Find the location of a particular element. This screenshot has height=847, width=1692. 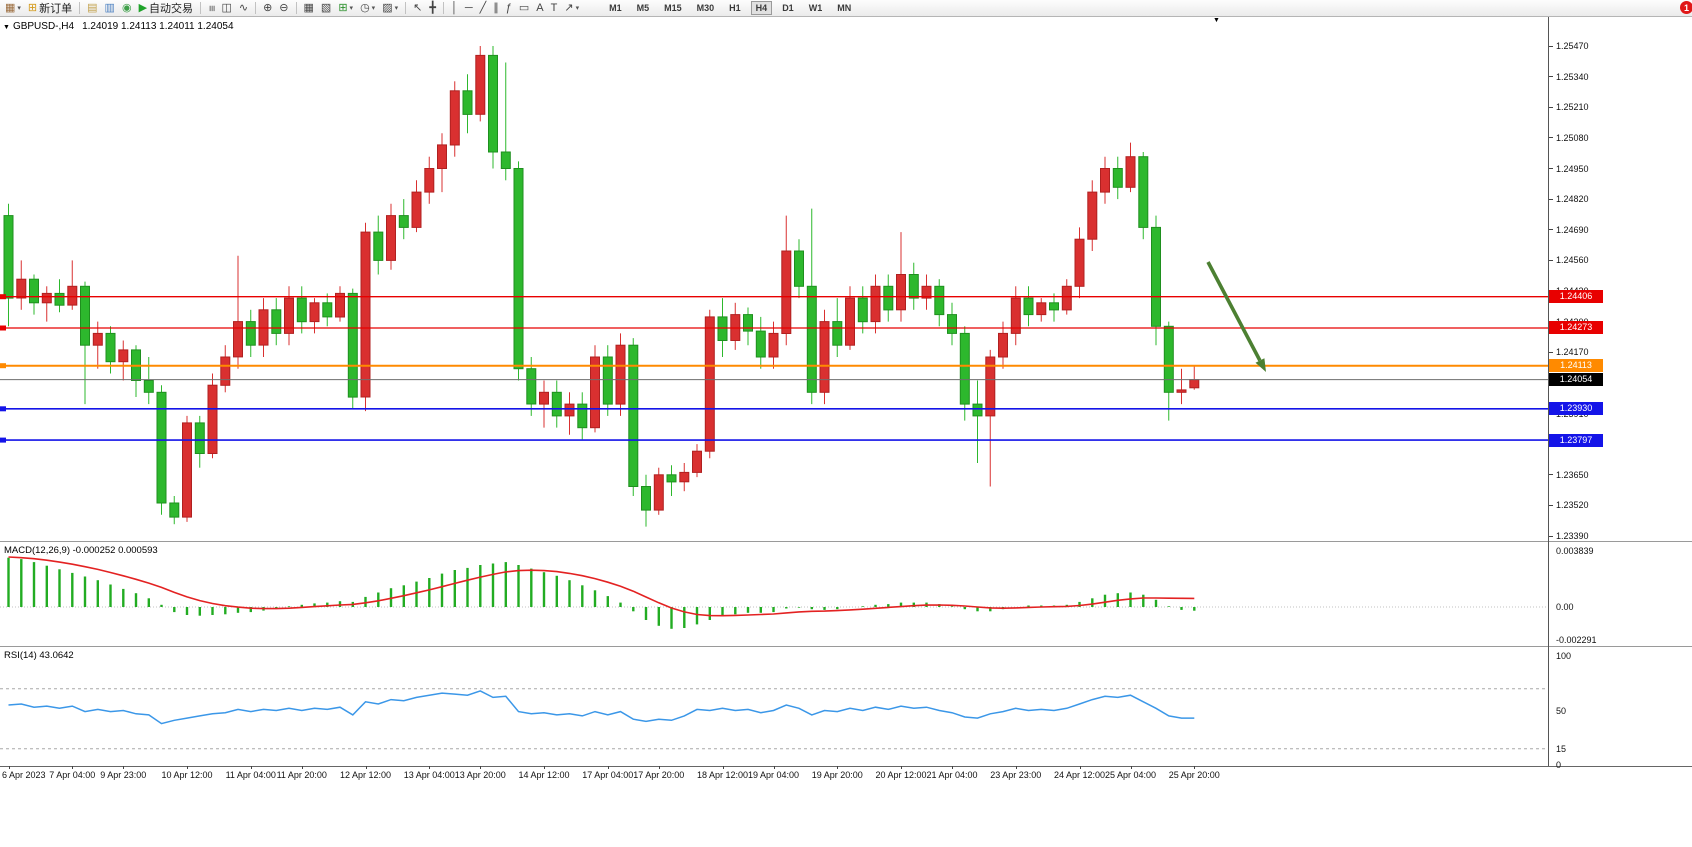

templates-button: ▨ ▾ is located at coordinates (390, 8).